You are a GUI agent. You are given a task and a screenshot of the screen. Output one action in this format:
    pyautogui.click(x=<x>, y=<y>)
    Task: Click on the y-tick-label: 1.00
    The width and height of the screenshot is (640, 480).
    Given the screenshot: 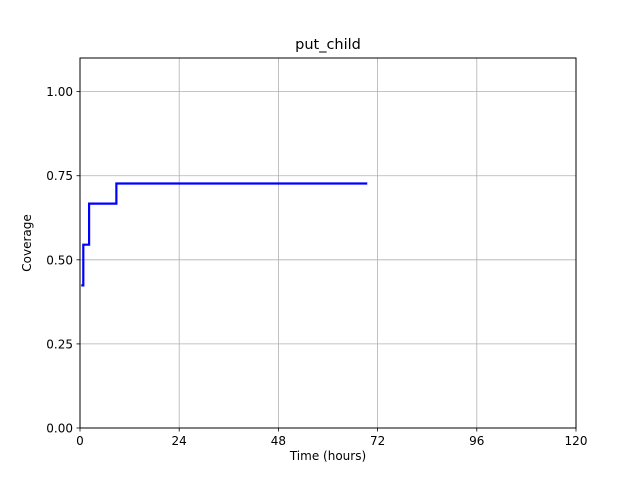 What is the action you would take?
    pyautogui.click(x=59, y=92)
    